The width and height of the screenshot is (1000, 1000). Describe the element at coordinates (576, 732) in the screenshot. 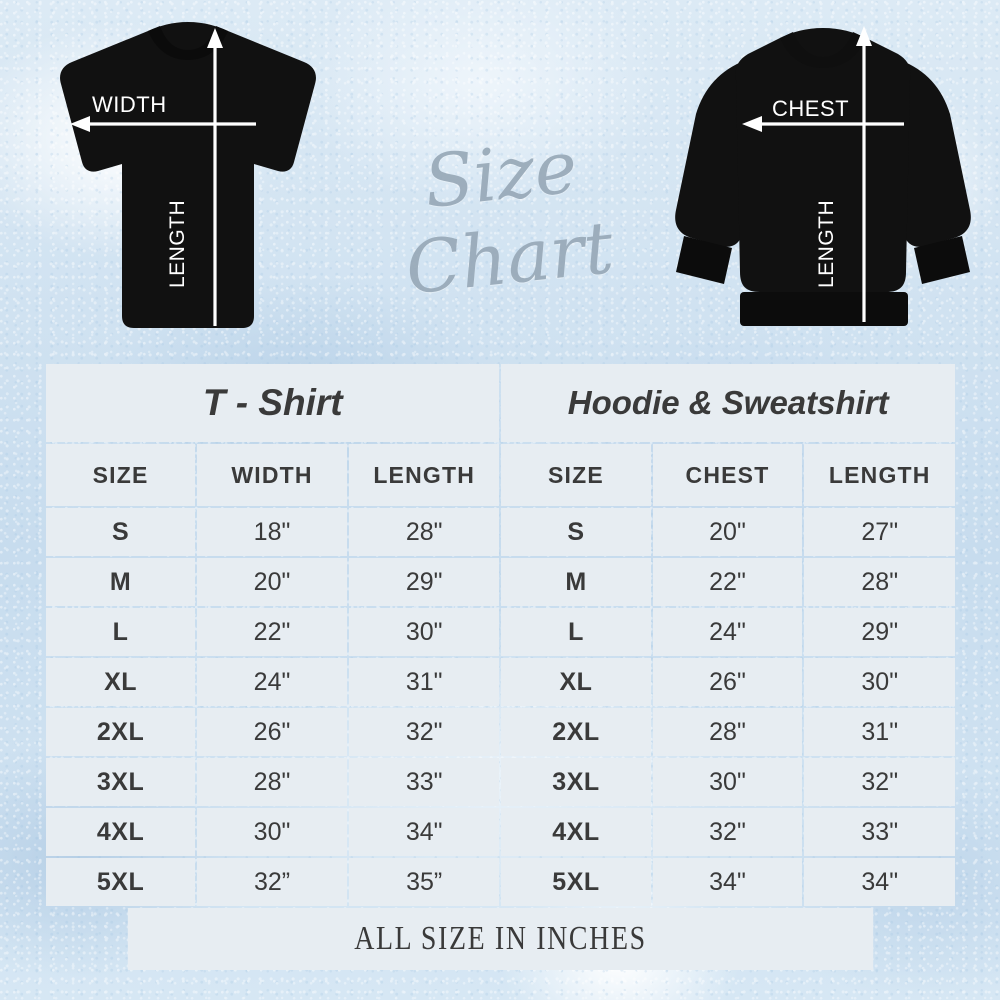

I see `cell-right-size: 2XL` at that location.